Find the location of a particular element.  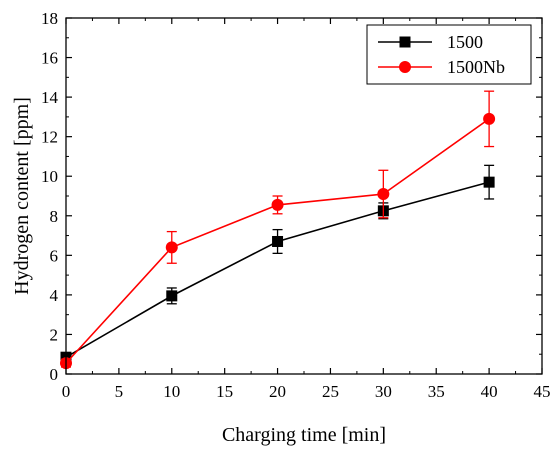

legend-item: 1500Nb is located at coordinates (441, 67).